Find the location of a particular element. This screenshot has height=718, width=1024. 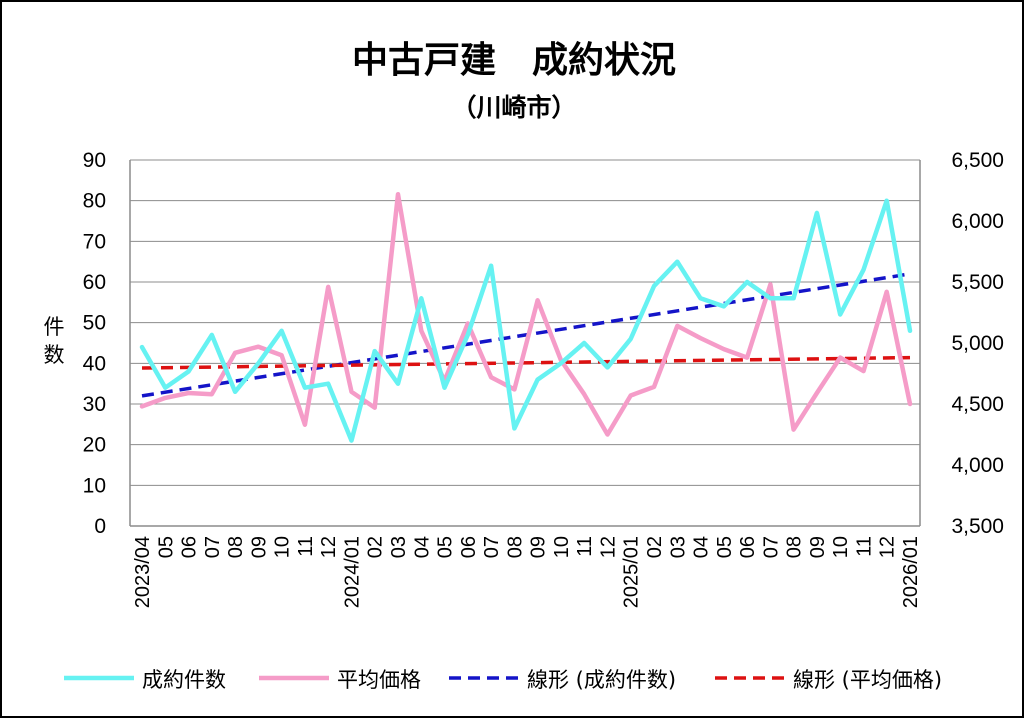

legend-label-1: 平均価格 is located at coordinates (379, 680).